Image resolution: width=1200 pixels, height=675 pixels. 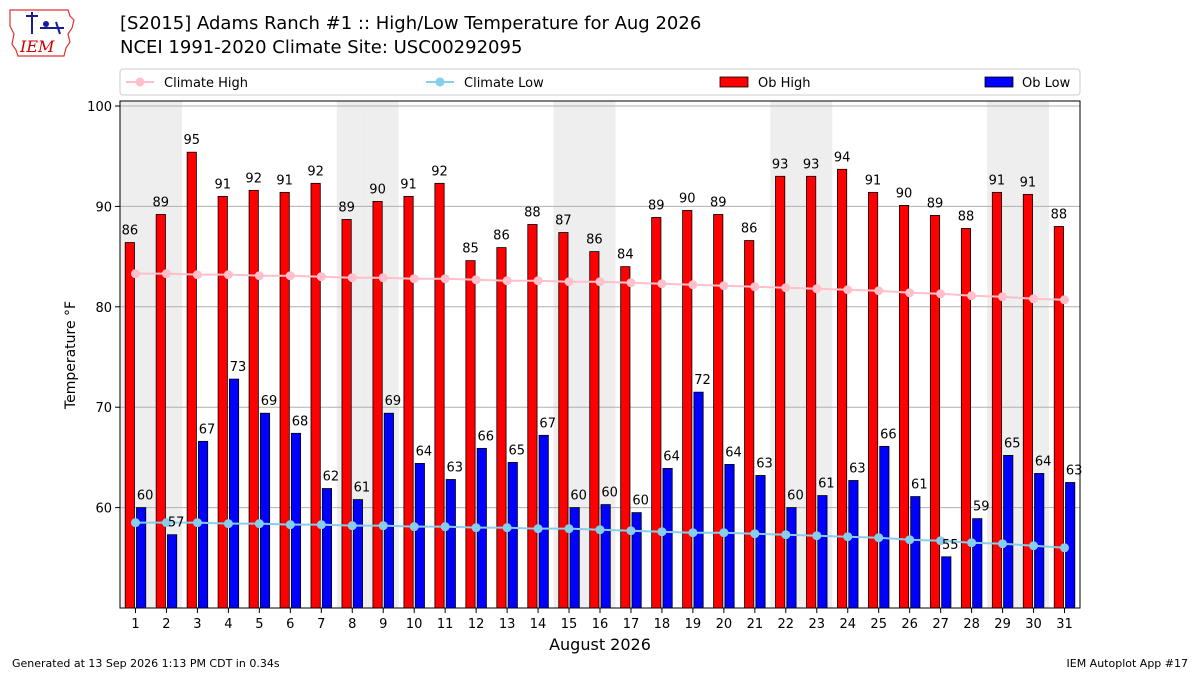 What do you see at coordinates (424, 451) in the screenshot?
I see `ob-low-label-10: 64` at bounding box center [424, 451].